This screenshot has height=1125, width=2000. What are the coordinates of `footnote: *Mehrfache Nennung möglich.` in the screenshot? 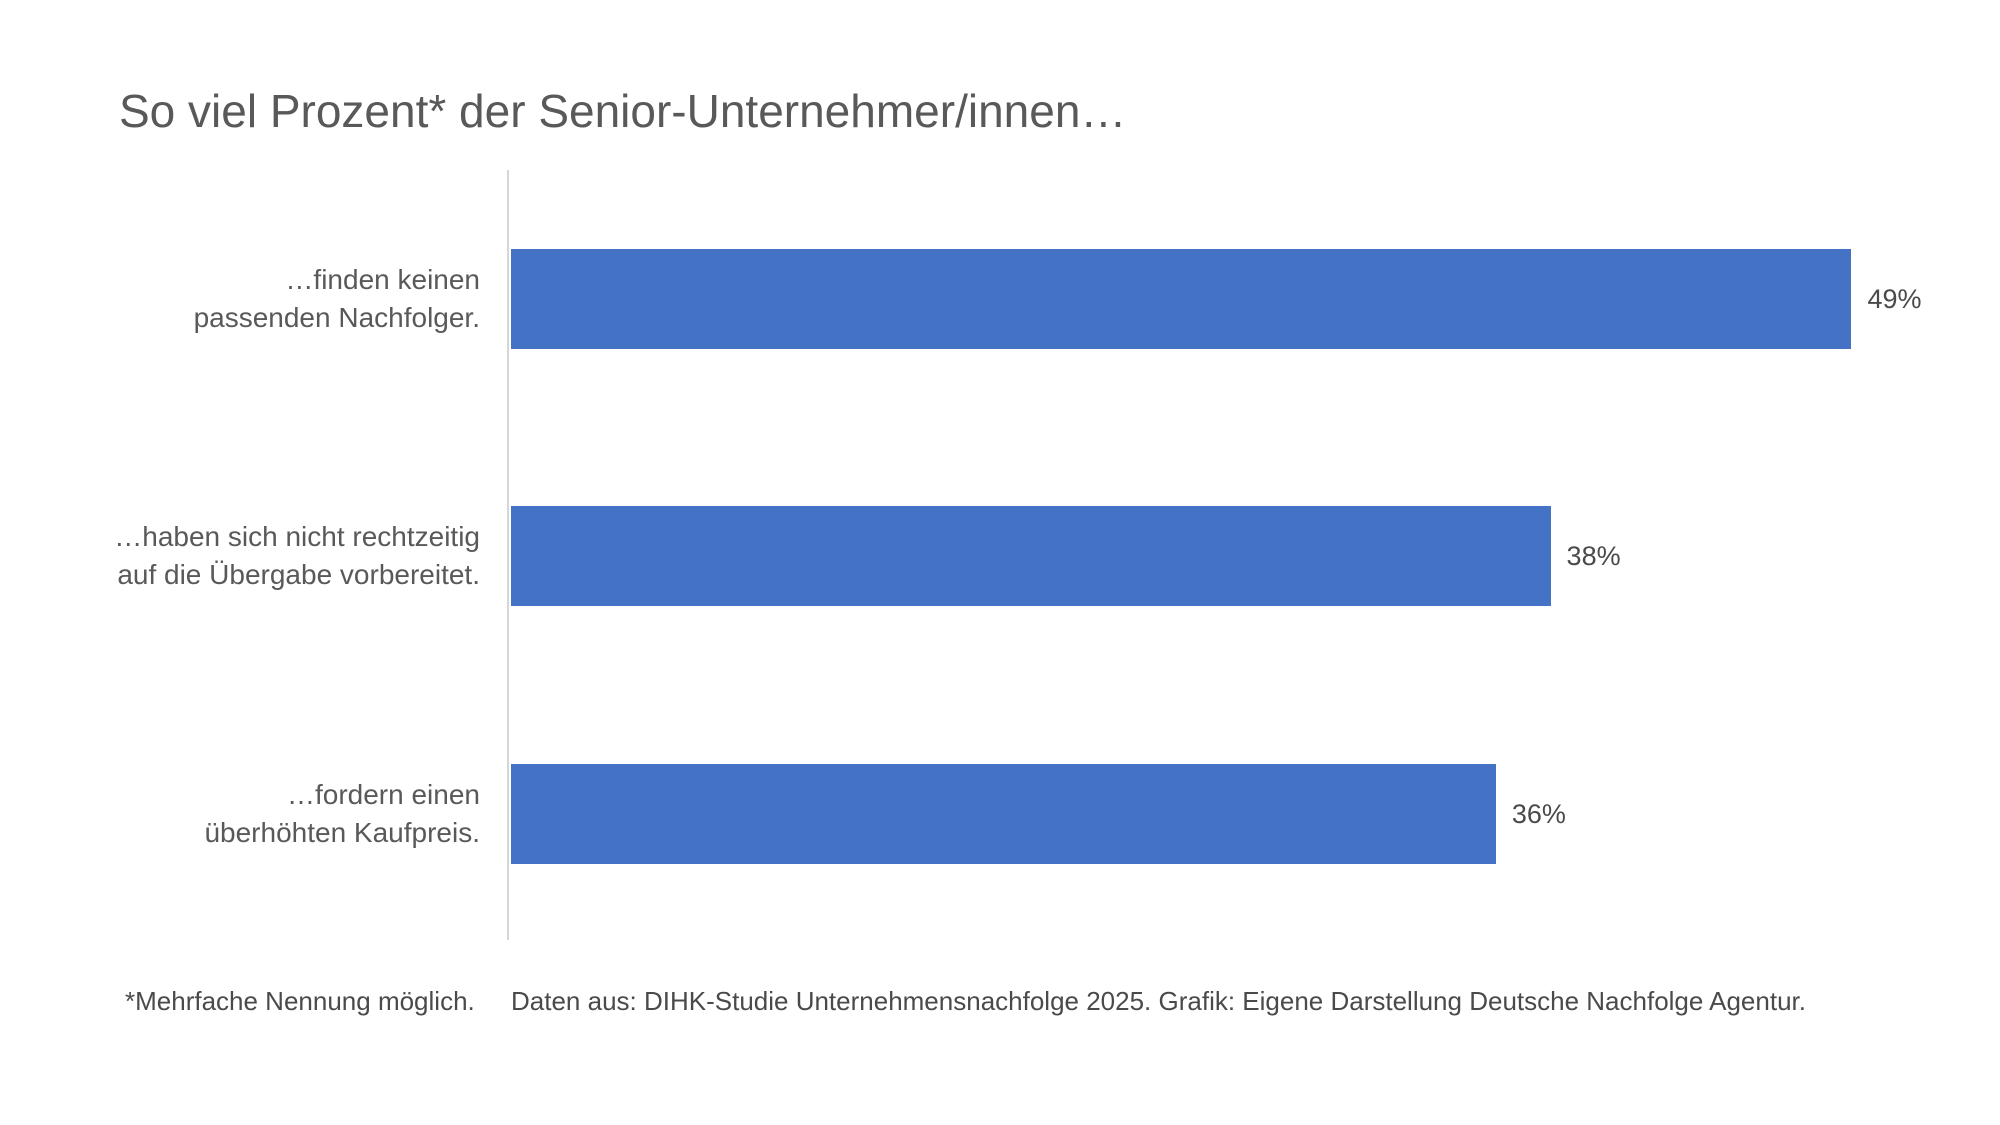 It's located at (300, 1001).